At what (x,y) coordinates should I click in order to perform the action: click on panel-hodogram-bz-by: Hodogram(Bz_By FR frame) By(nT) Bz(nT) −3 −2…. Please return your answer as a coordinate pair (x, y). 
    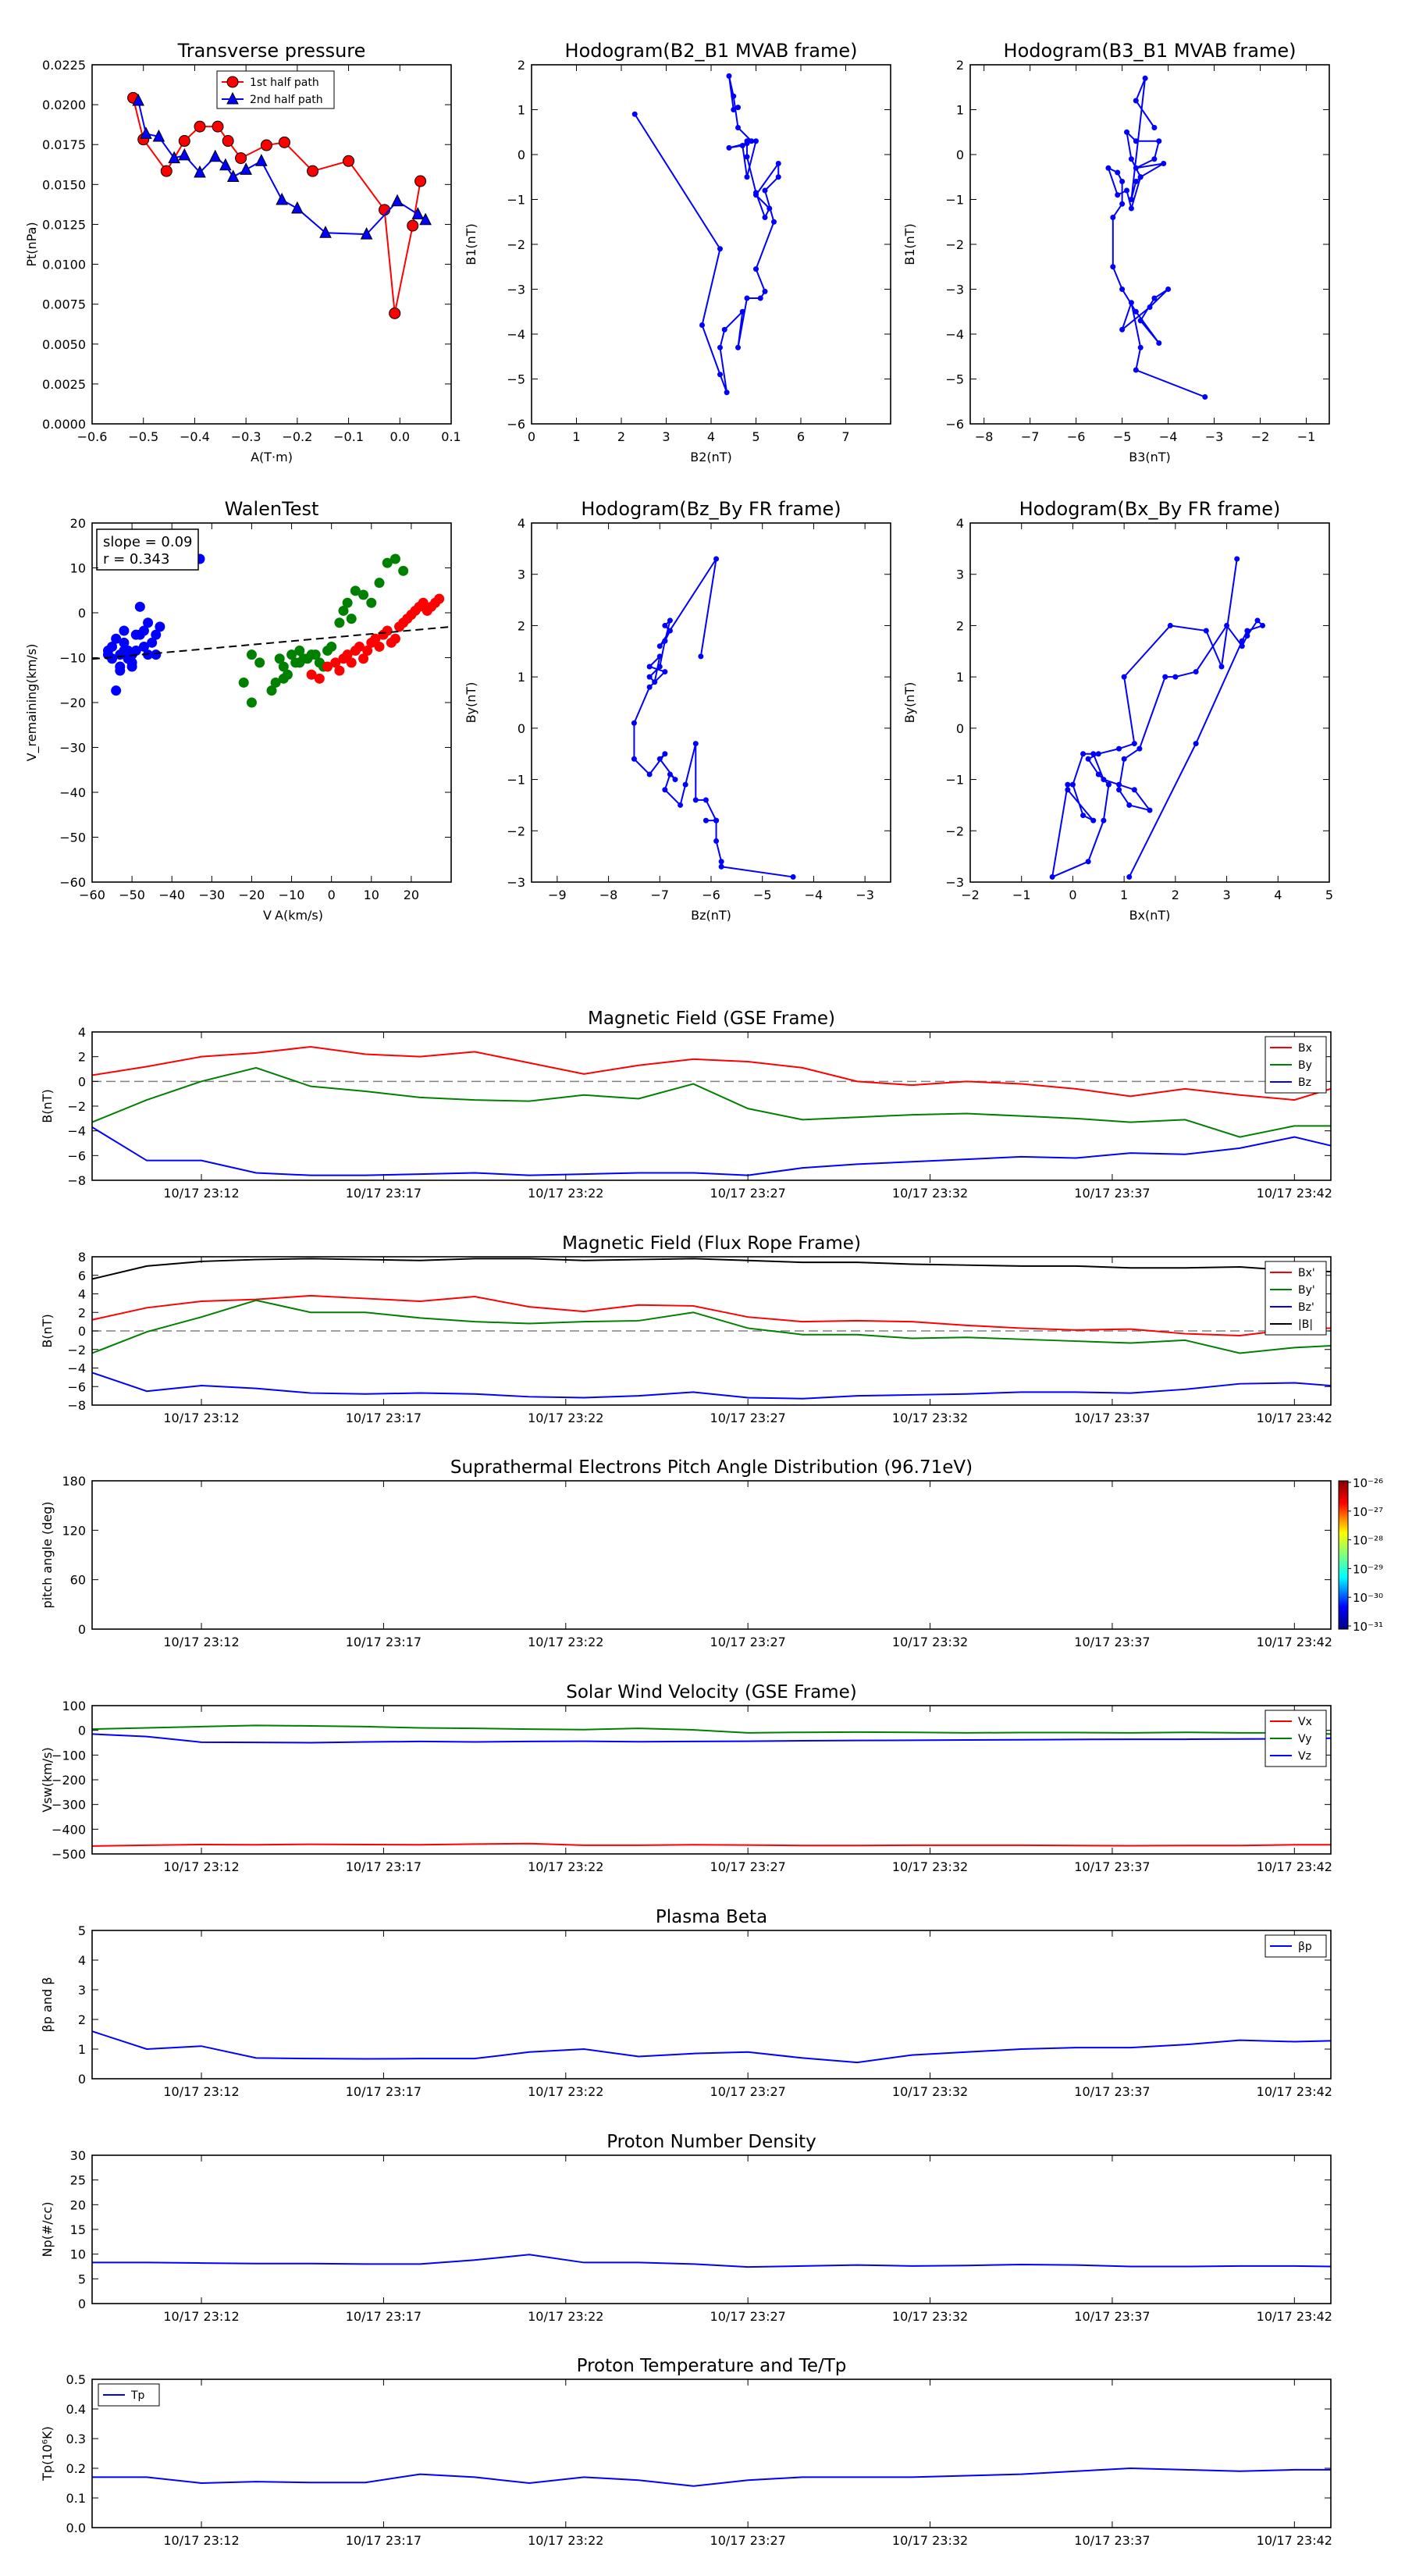
    Looking at the image, I should click on (678, 710).